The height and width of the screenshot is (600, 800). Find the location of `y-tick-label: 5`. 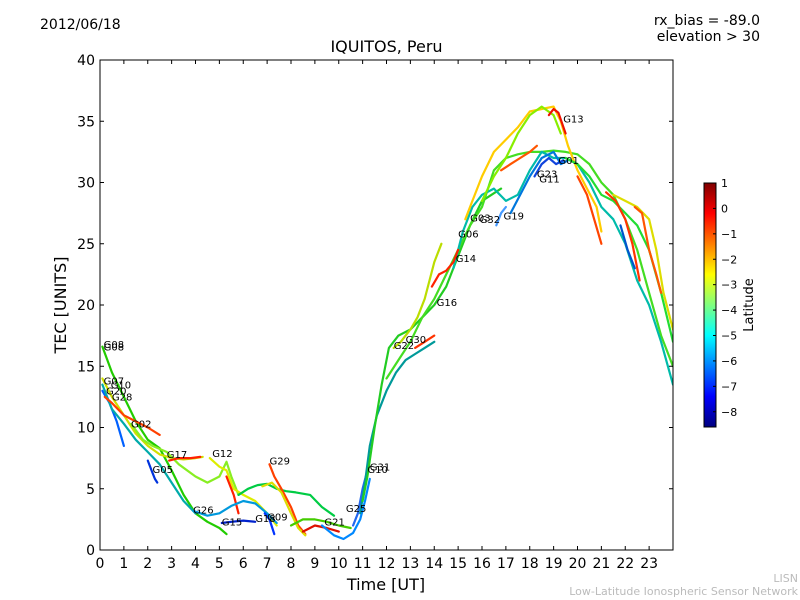

y-tick-label: 5 is located at coordinates (90, 490).